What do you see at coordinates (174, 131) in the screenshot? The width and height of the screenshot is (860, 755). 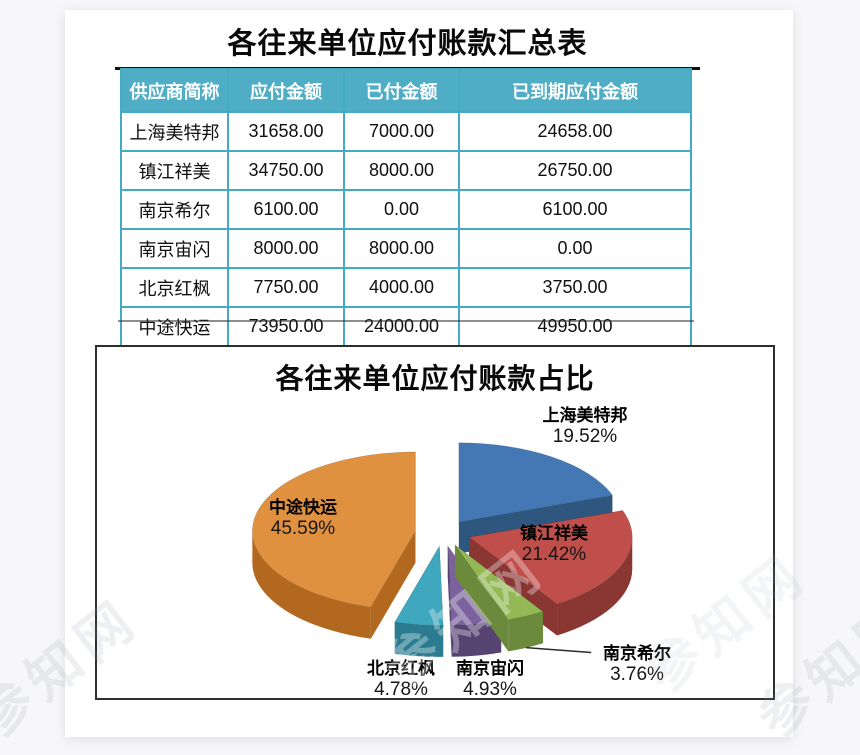 I see `table-cell: 上海美特邦` at bounding box center [174, 131].